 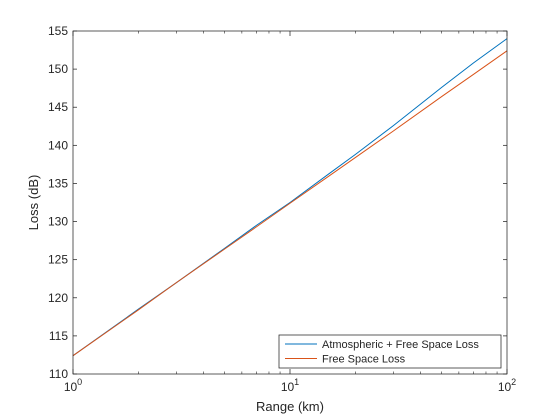 What do you see at coordinates (58, 145) in the screenshot?
I see `y-tick-label: 140` at bounding box center [58, 145].